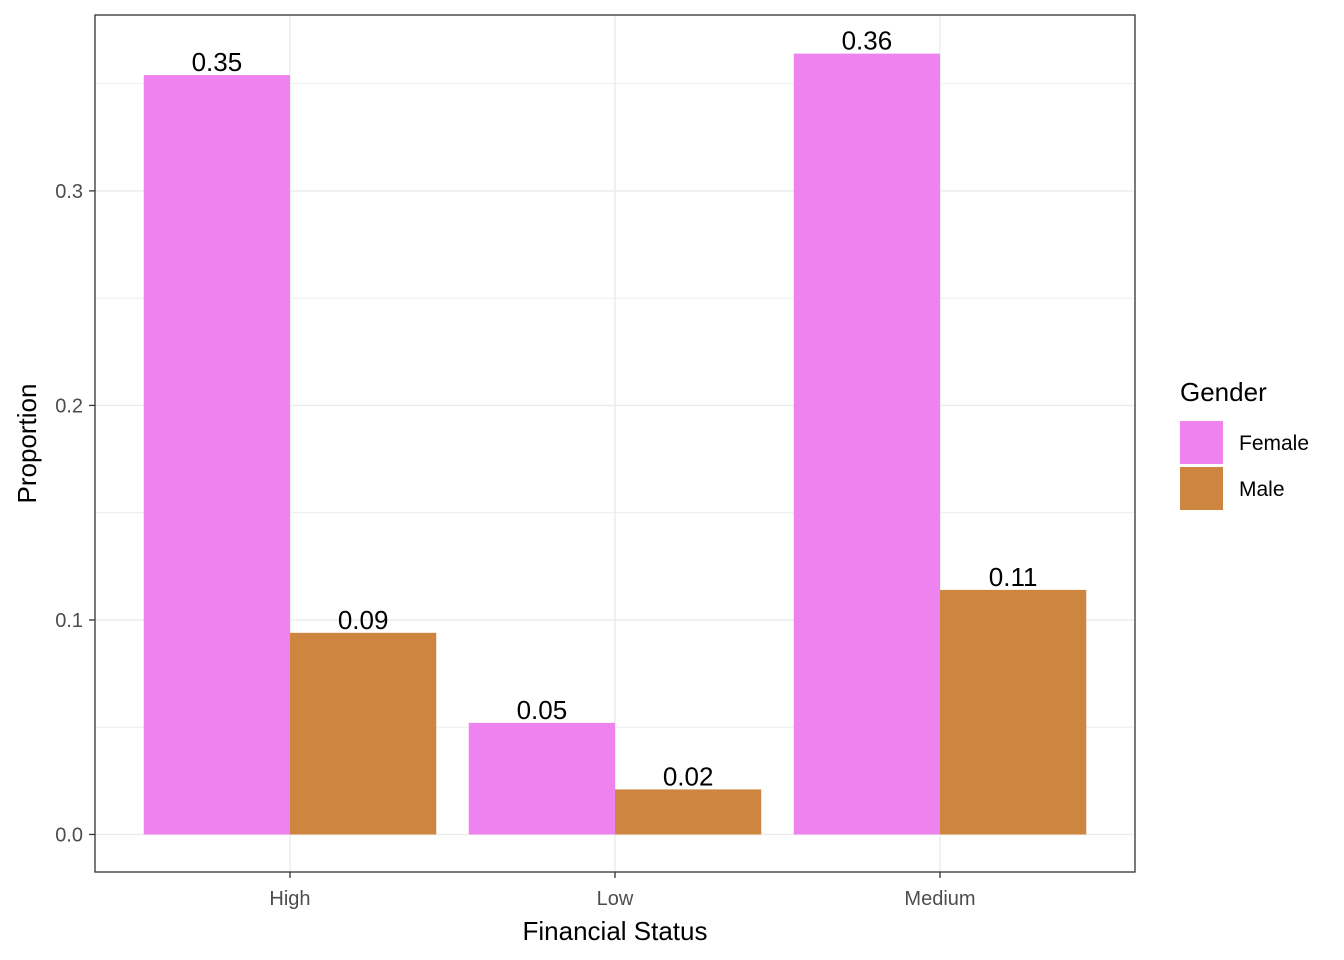 The height and width of the screenshot is (960, 1344). What do you see at coordinates (688, 776) in the screenshot?
I see `data-label-male-low: 0.02` at bounding box center [688, 776].